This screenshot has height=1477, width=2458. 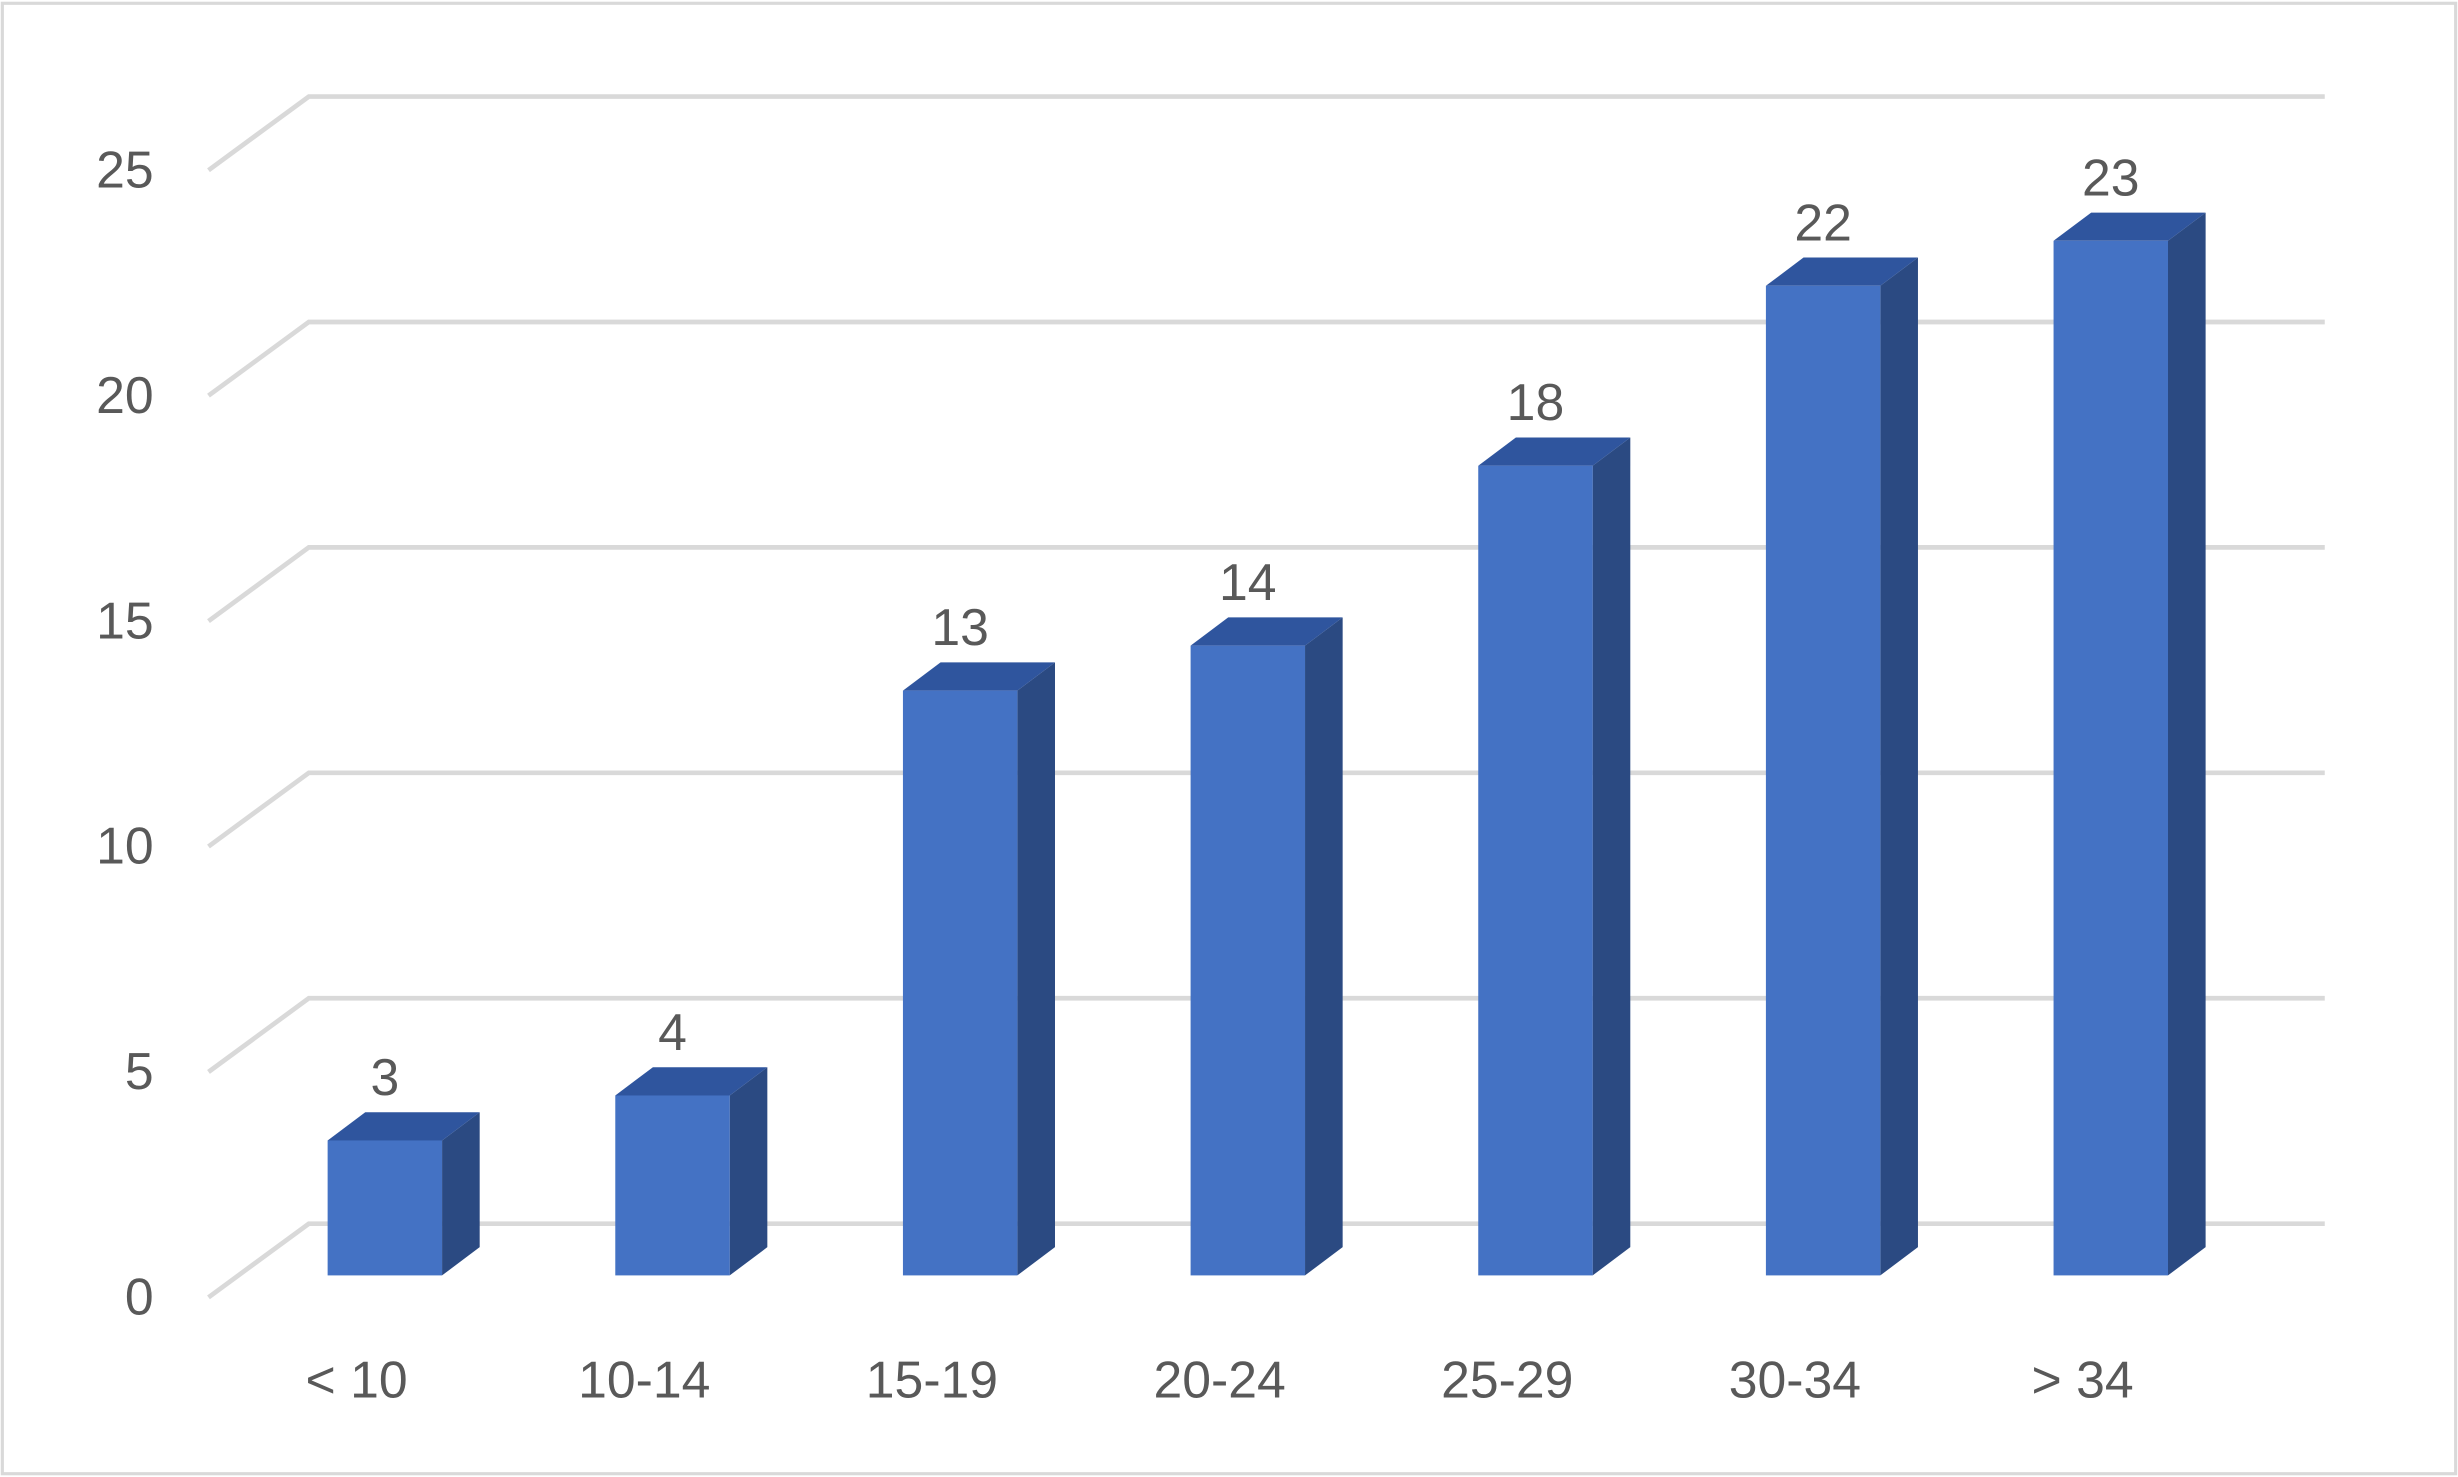 I want to click on x-tick-label: 30-34, so click(x=1795, y=1380).